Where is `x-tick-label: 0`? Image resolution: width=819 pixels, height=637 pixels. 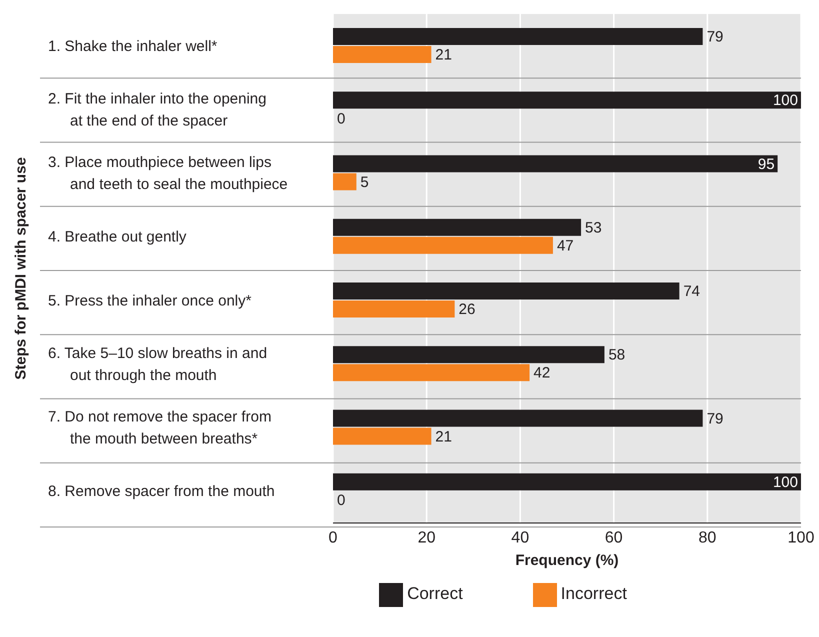 x-tick-label: 0 is located at coordinates (333, 537).